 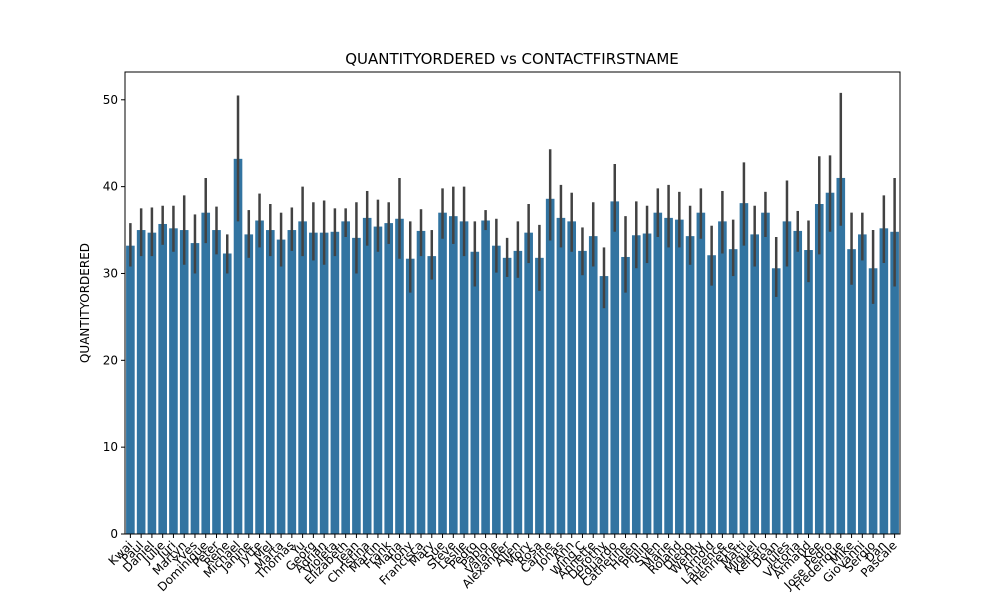 What do you see at coordinates (114, 534) in the screenshot?
I see `y-tick-label: 0` at bounding box center [114, 534].